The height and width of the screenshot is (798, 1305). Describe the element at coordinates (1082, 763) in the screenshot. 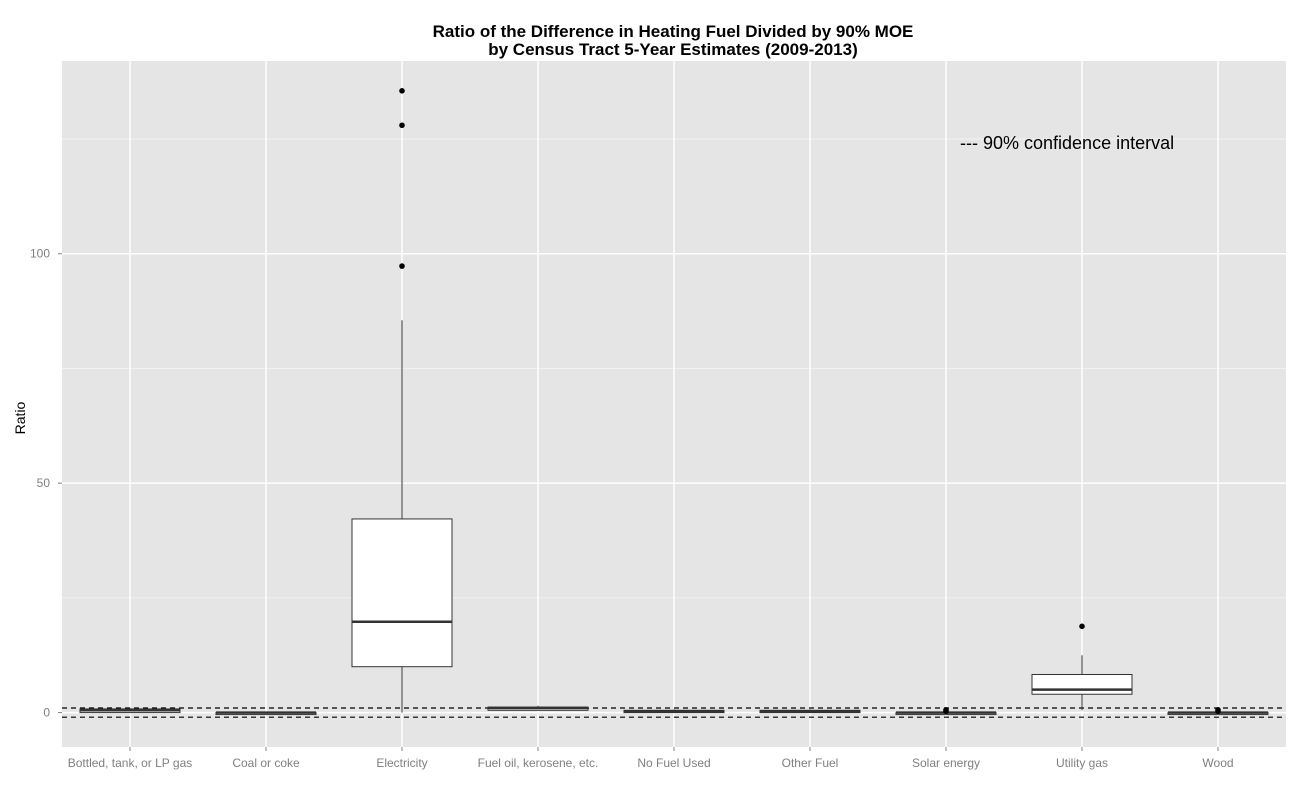

I see `x-tick-label: Utility gas` at that location.